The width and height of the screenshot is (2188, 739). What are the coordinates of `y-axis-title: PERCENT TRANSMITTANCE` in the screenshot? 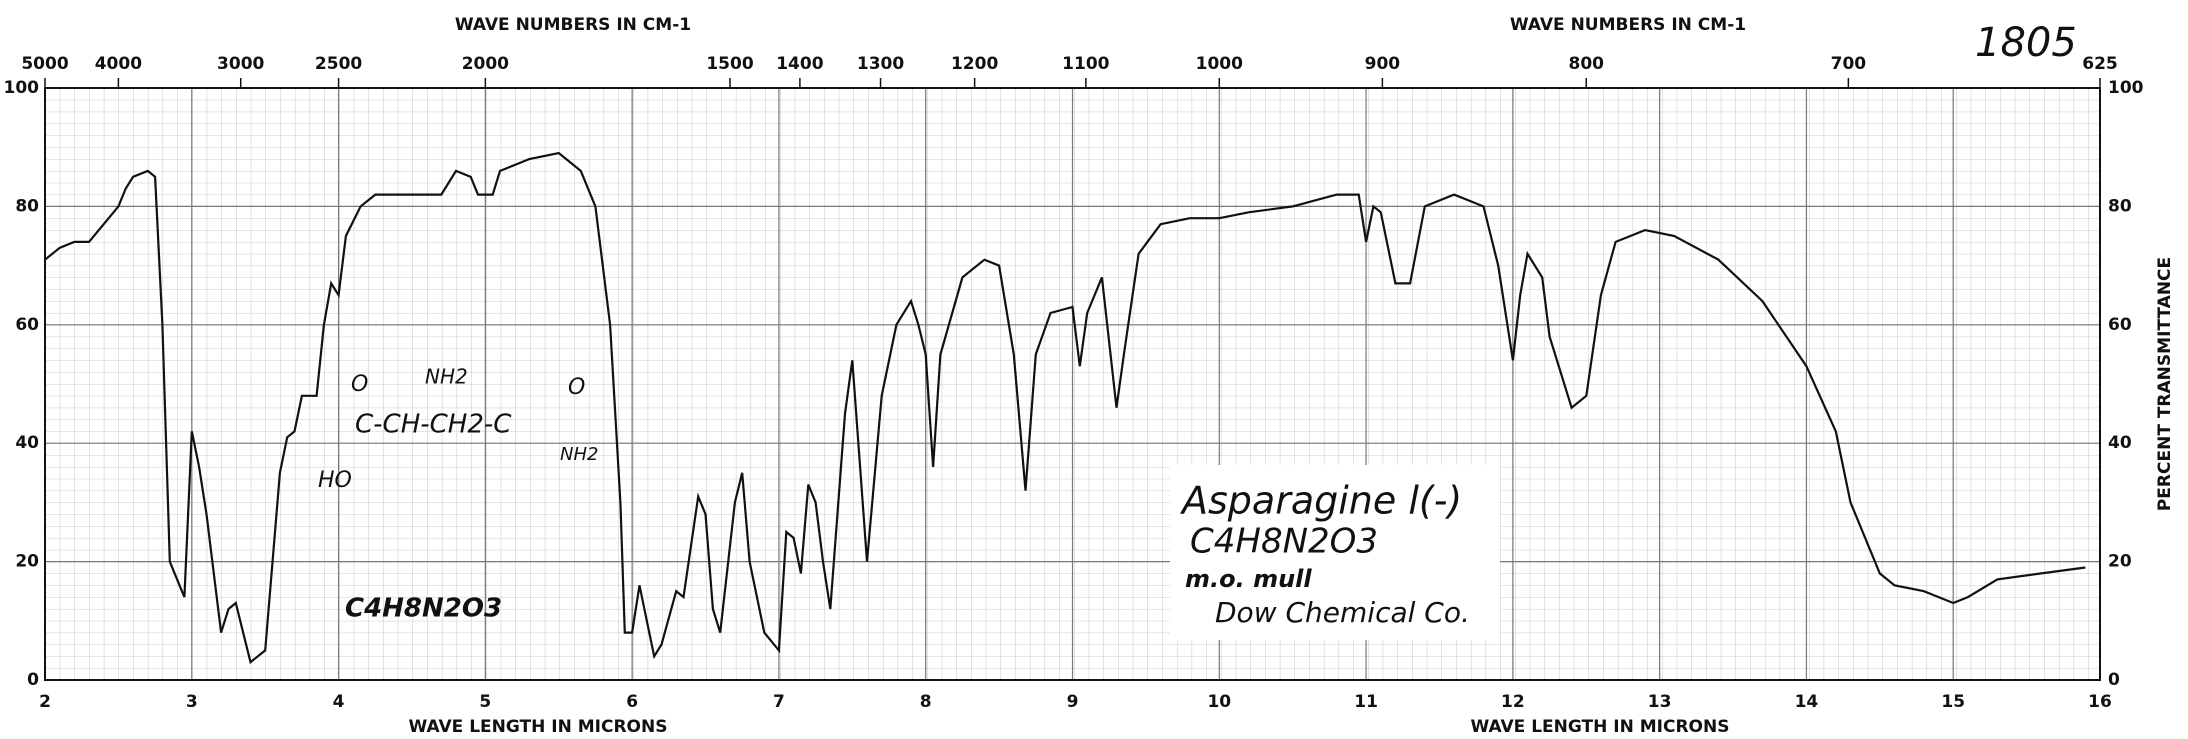 It's located at (2165, 384).